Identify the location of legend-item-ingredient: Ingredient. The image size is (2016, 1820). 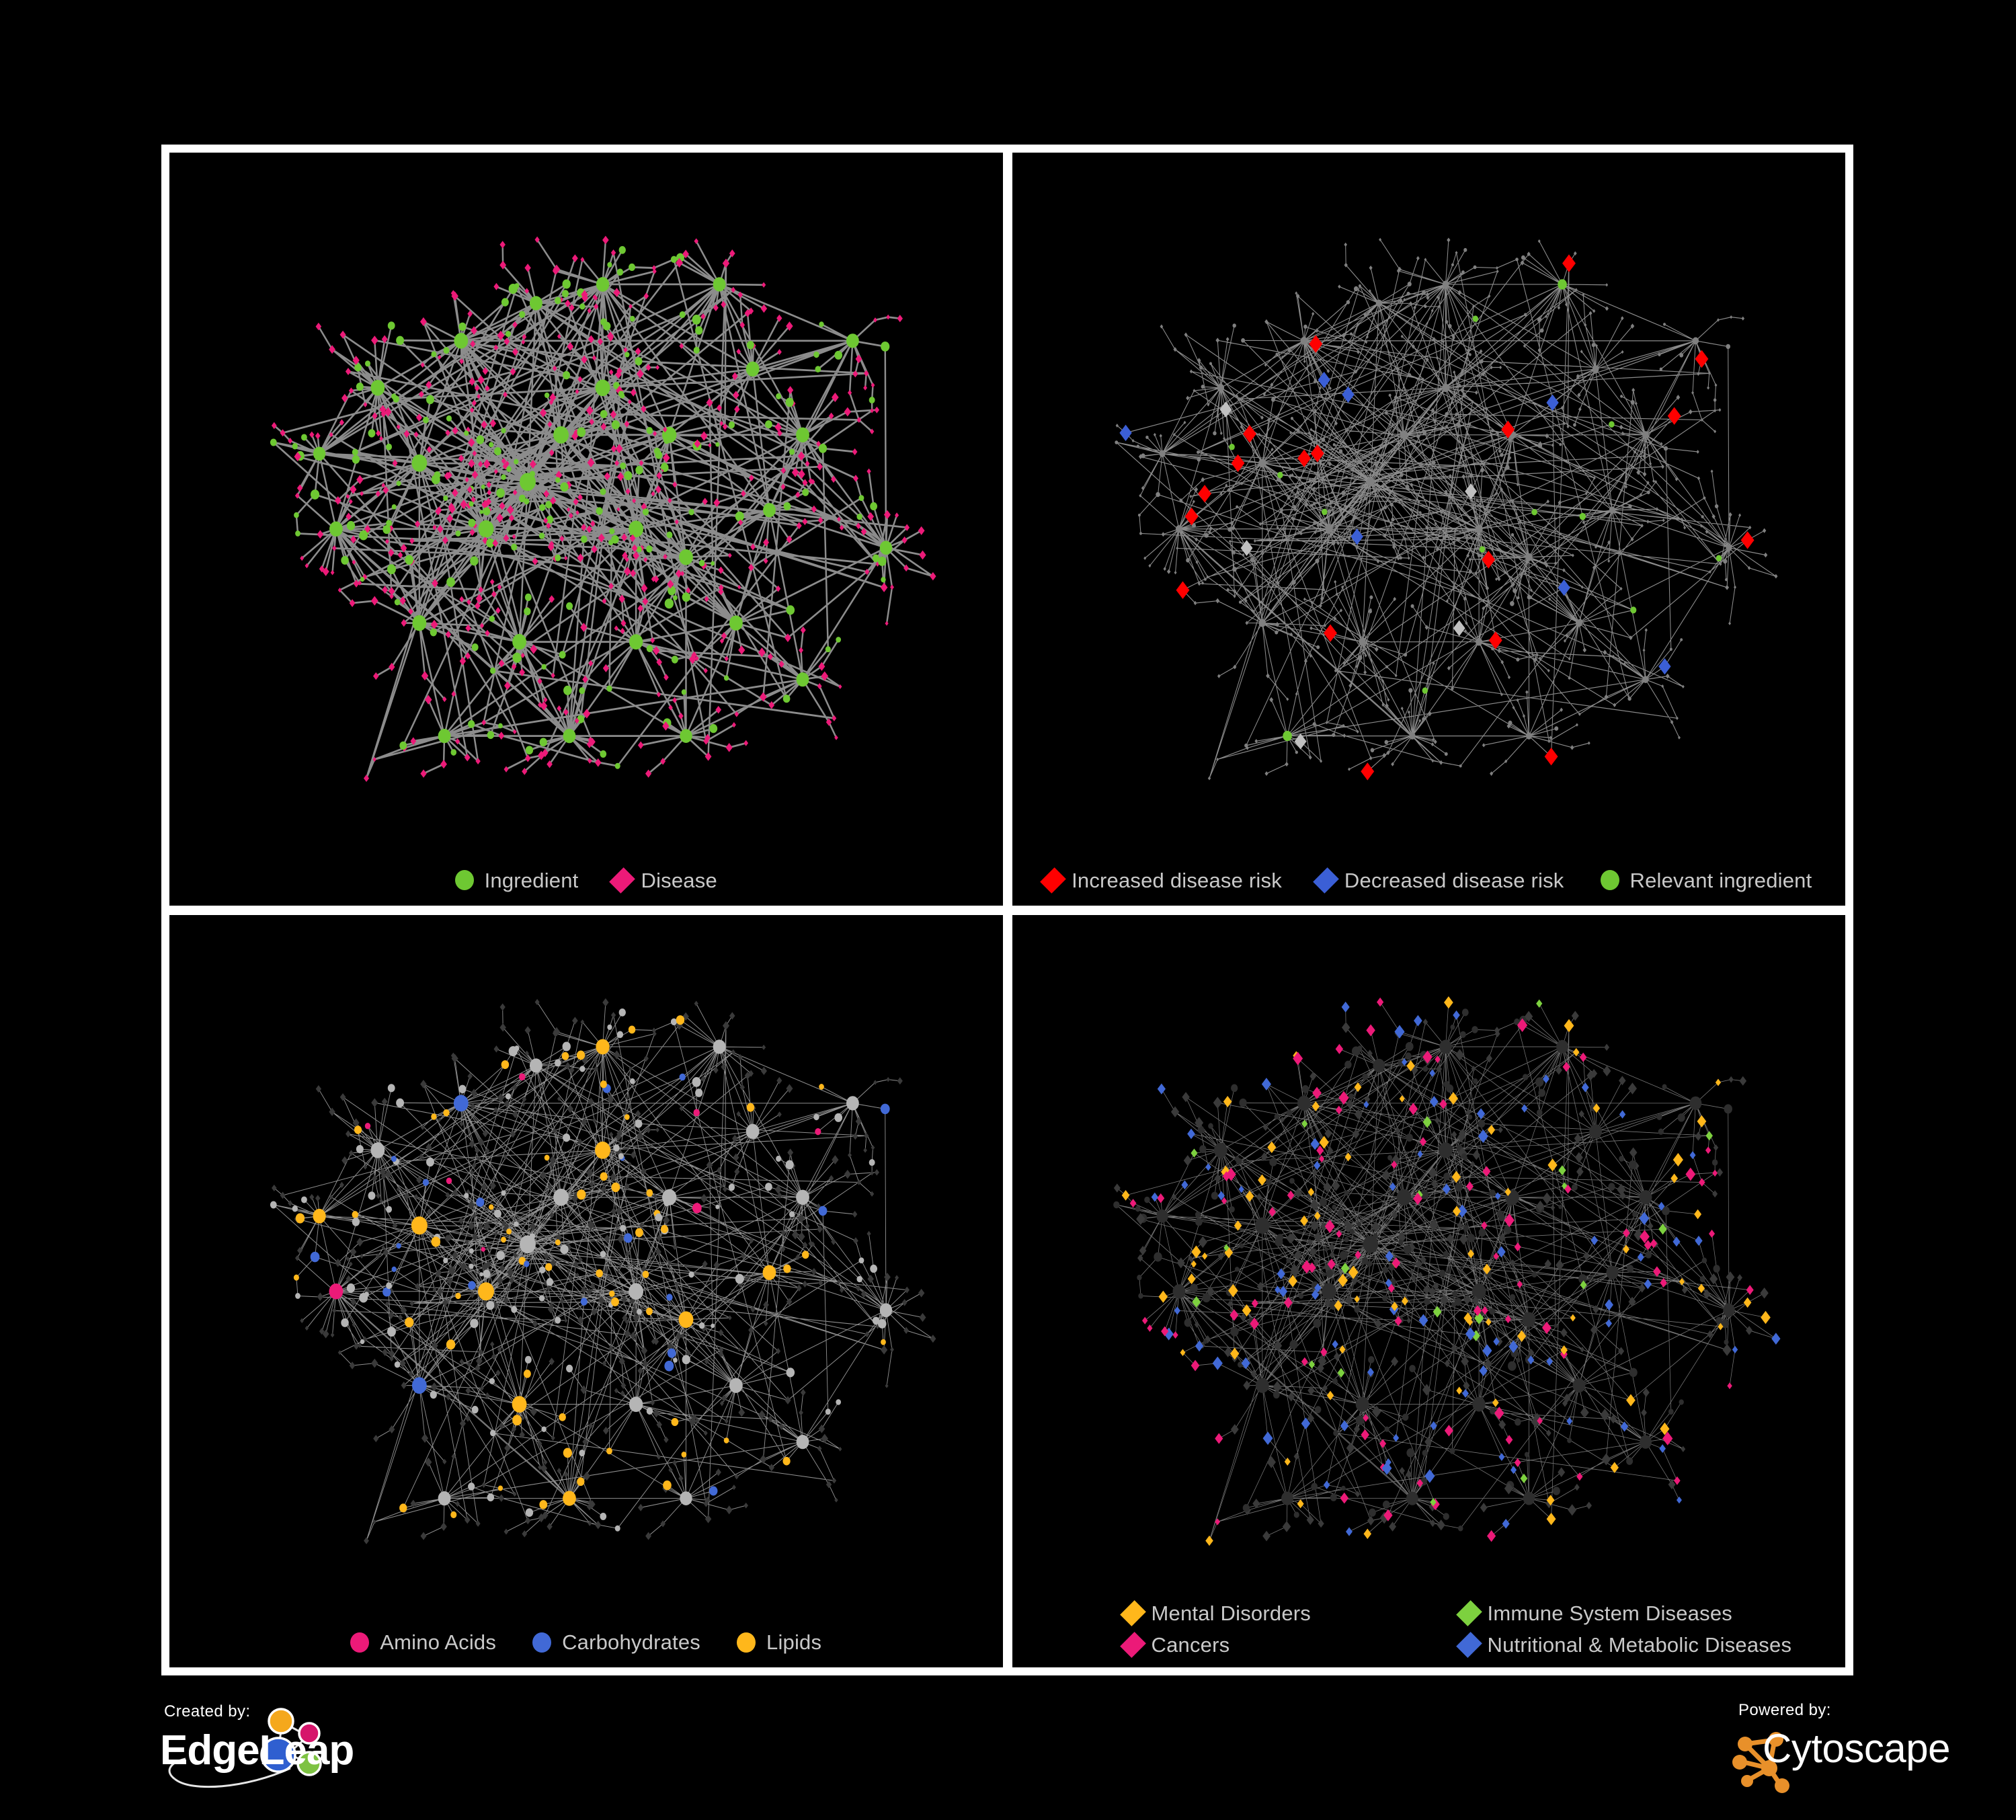
(516, 880).